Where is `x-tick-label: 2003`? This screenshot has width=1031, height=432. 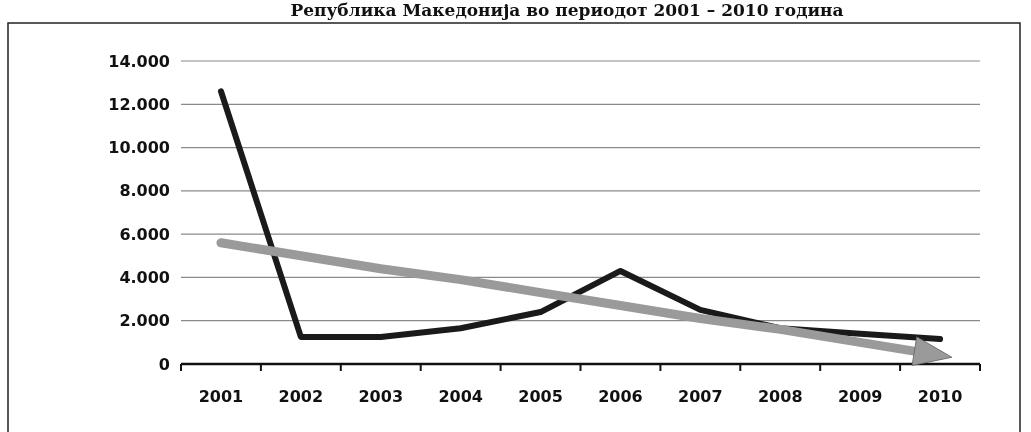
x-tick-label: 2003 is located at coordinates (381, 396).